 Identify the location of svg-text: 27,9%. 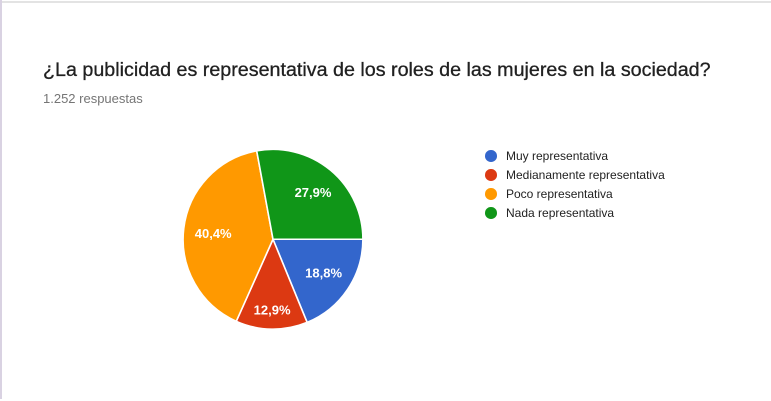
(313, 192).